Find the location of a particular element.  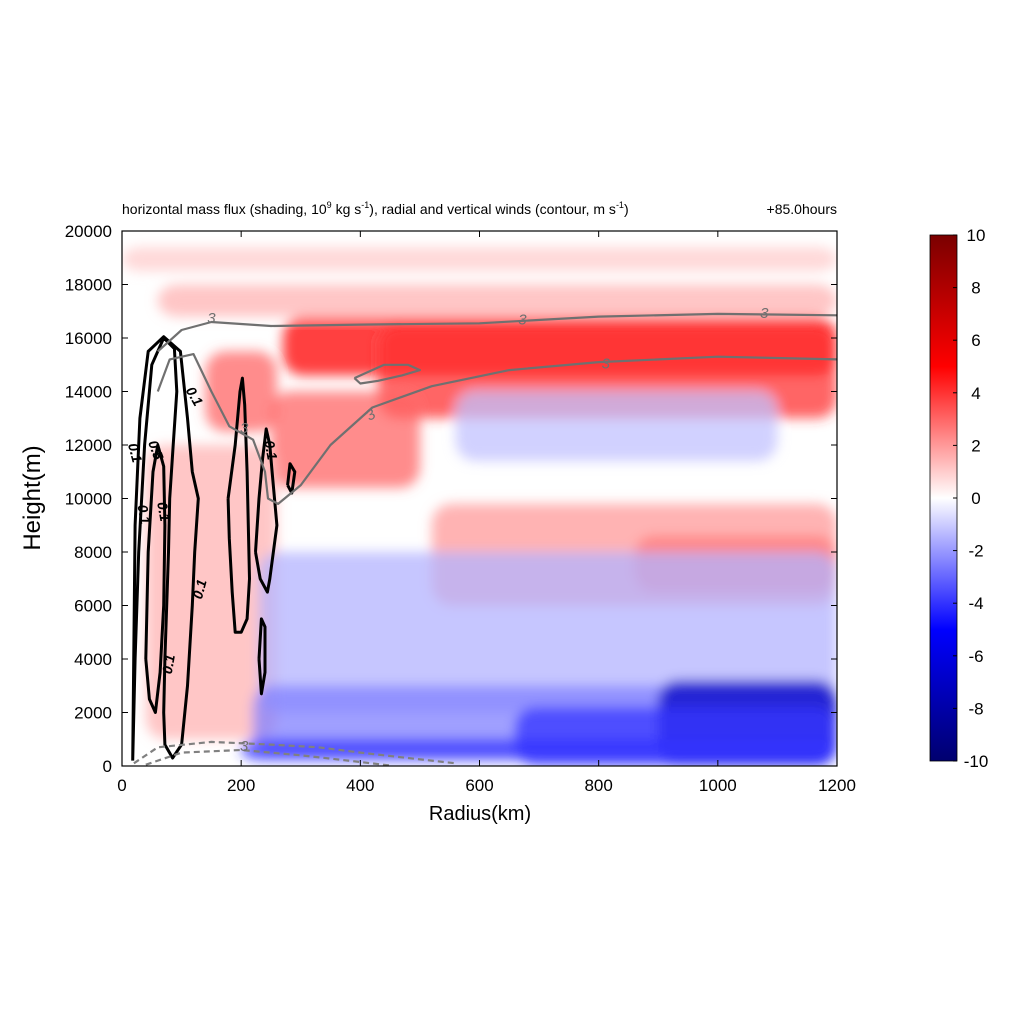

x-tick-label: 200 is located at coordinates (241, 785).